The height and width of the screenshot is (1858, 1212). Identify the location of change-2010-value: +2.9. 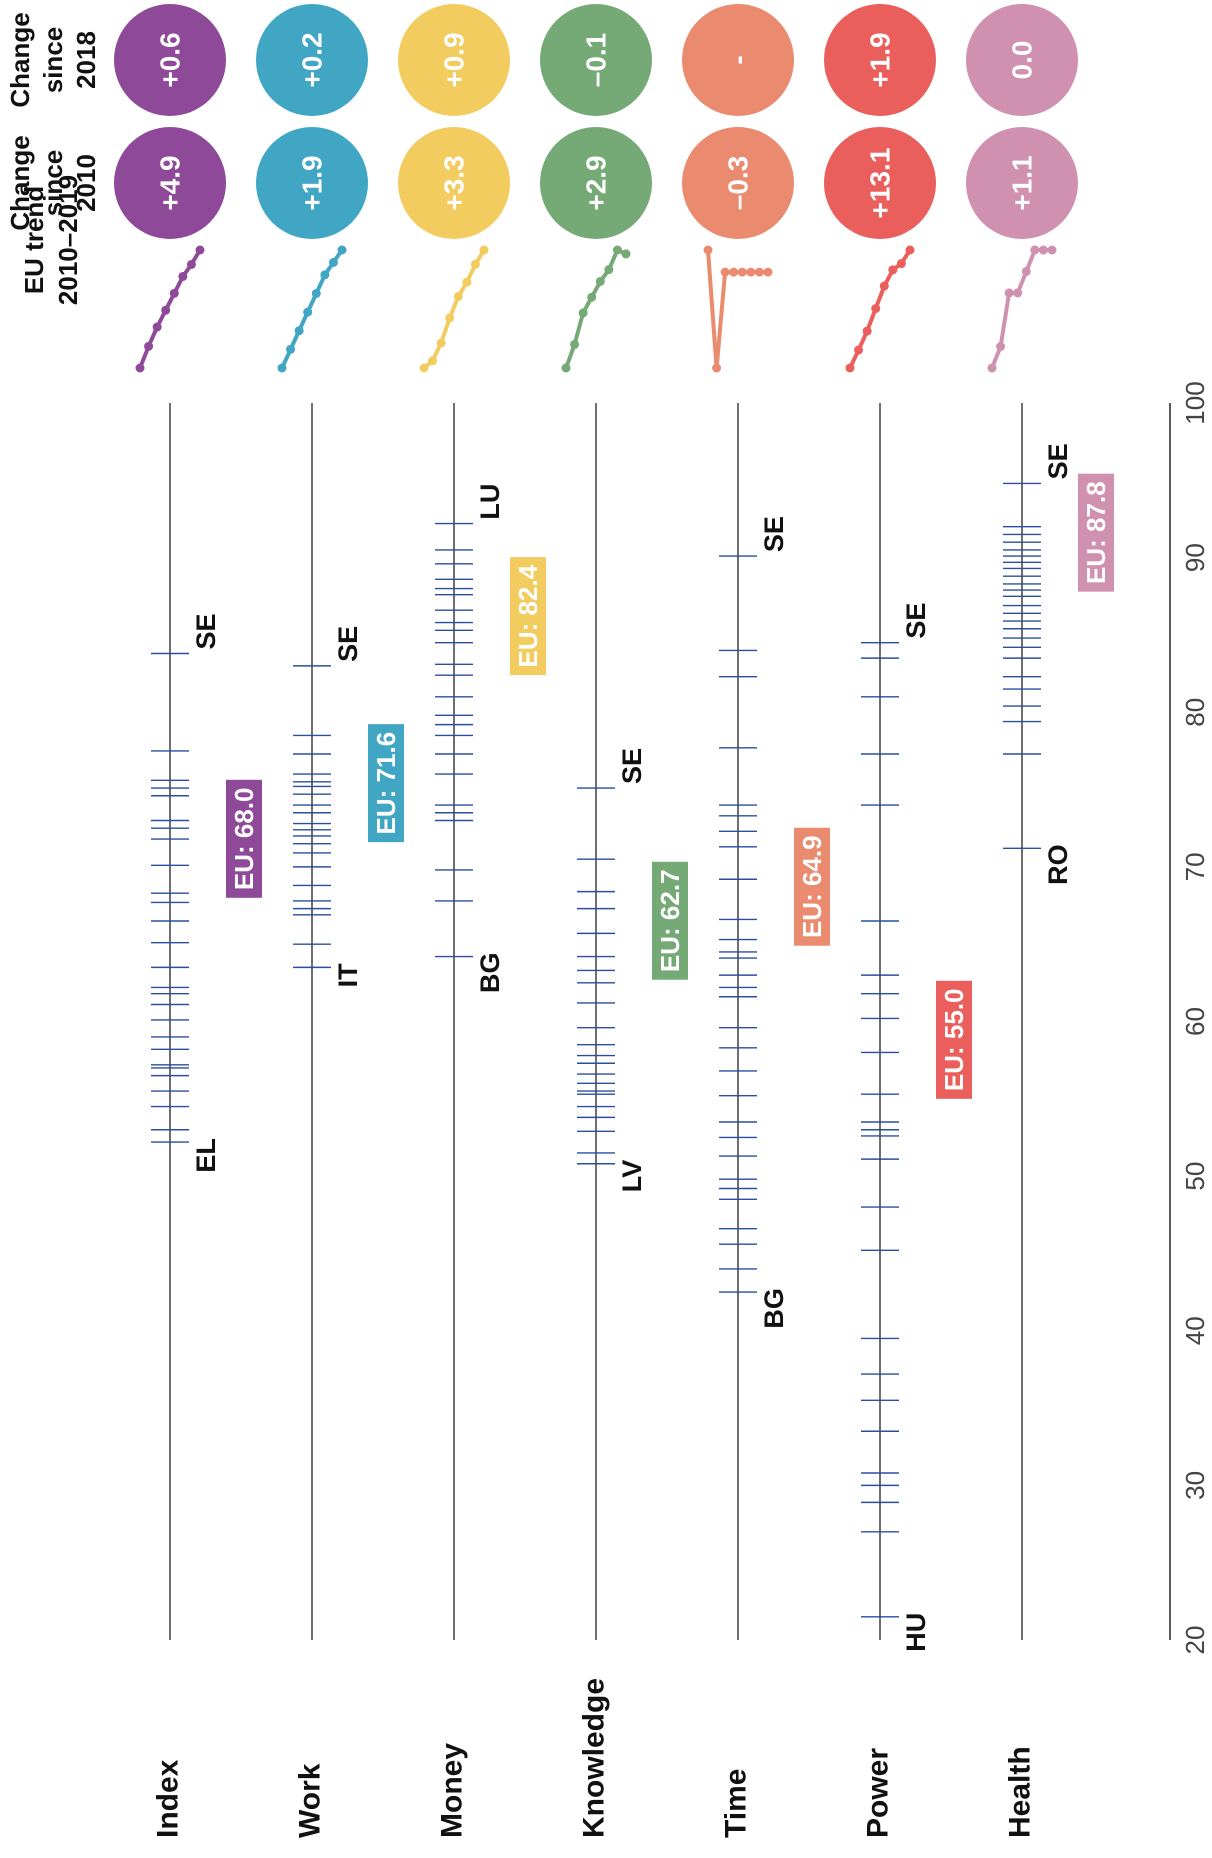
(596, 182).